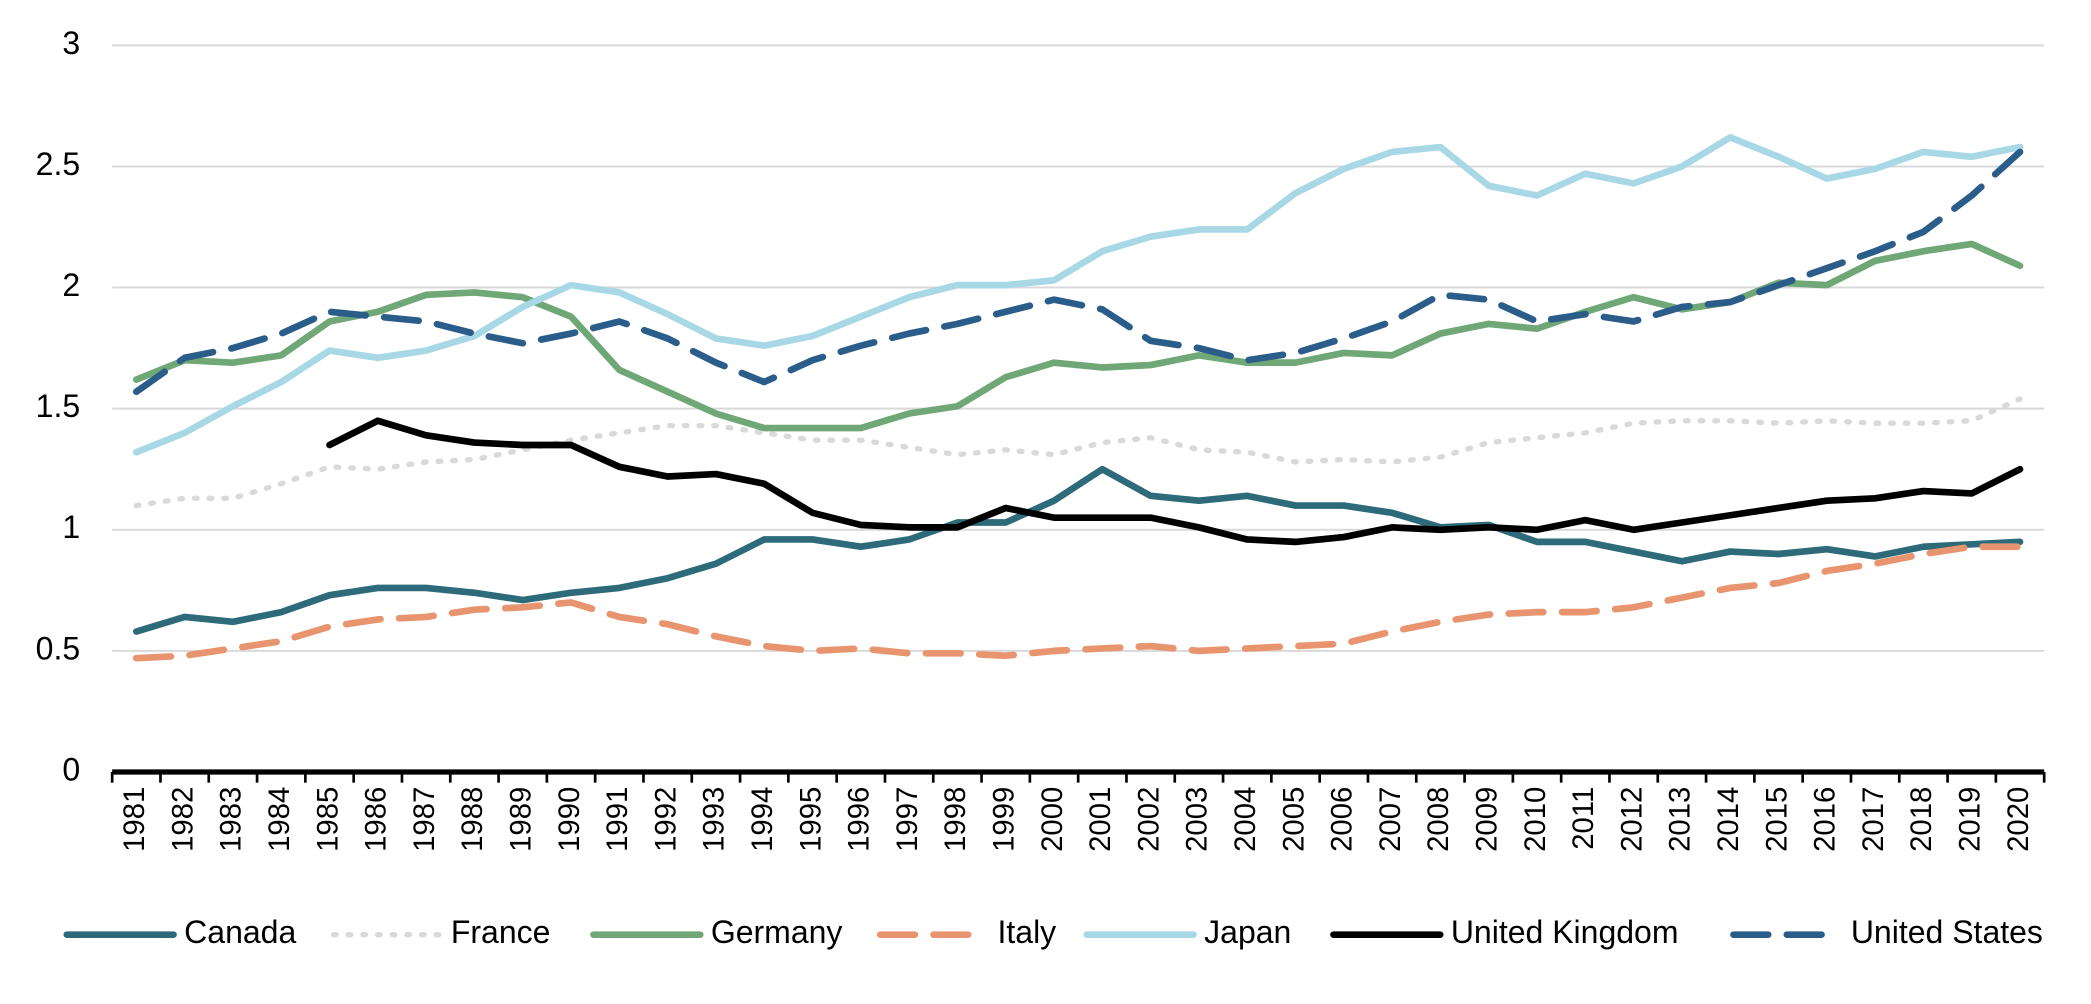  I want to click on x-tick-label: 2013, so click(1680, 819).